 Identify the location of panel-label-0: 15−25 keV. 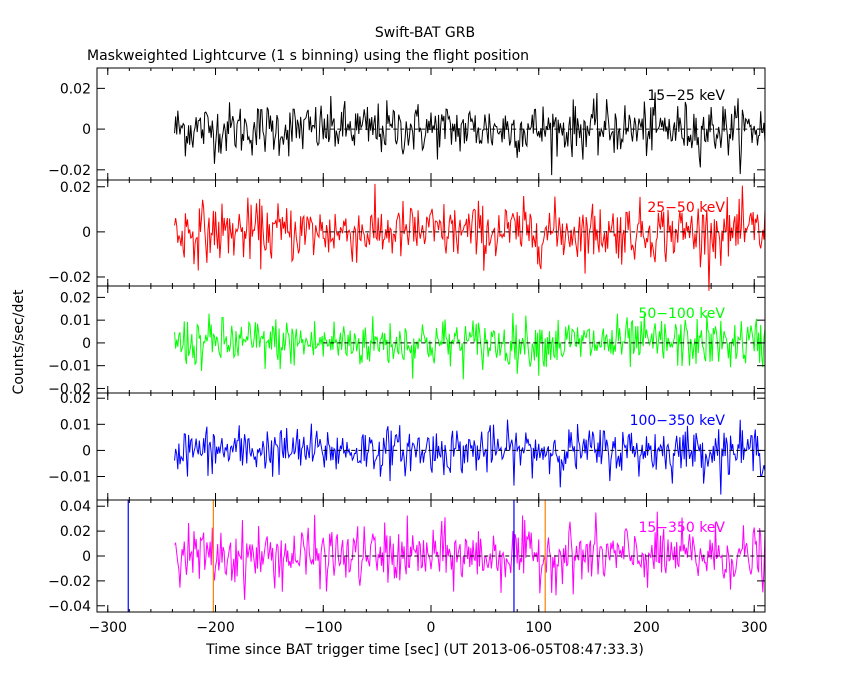
(686, 96).